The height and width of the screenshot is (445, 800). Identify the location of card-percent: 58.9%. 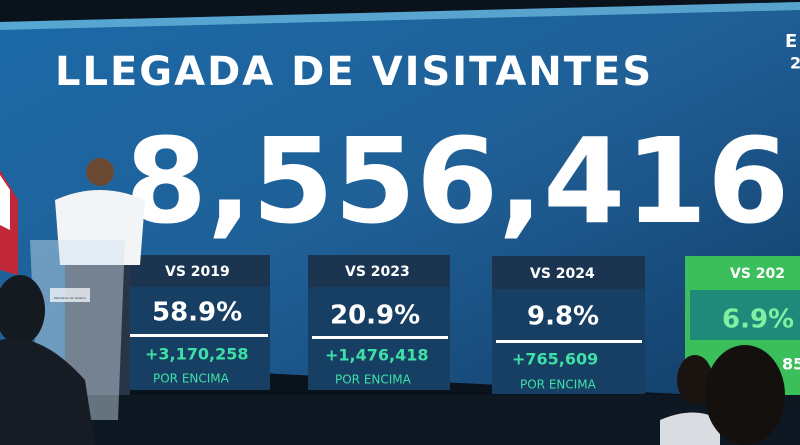
(197, 313).